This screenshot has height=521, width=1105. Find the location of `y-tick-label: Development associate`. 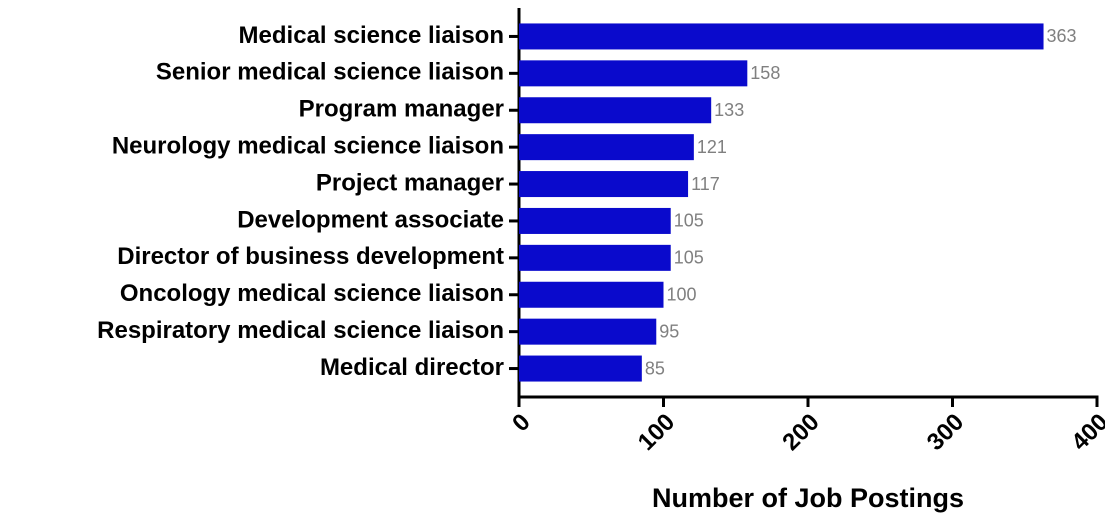

y-tick-label: Development associate is located at coordinates (370, 219).